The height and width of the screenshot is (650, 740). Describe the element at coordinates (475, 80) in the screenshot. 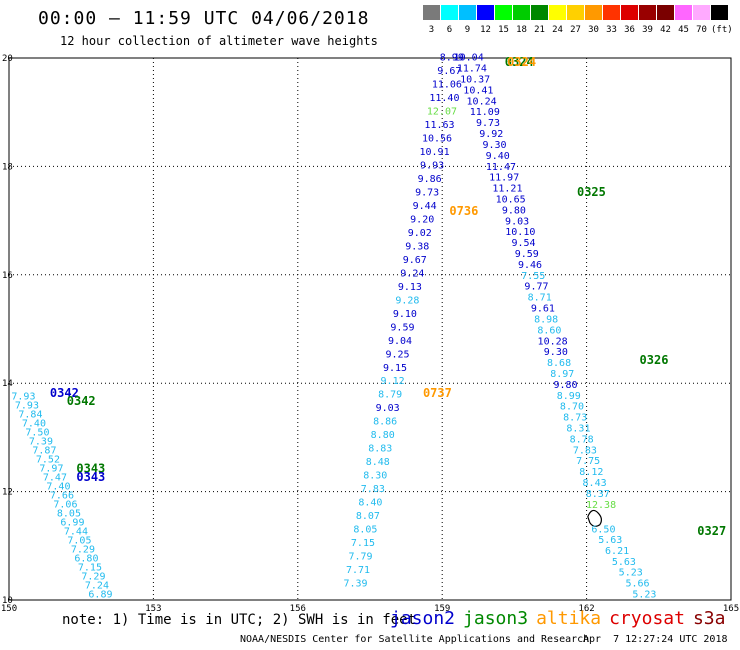

I see `swh-value-label: 10.37` at that location.